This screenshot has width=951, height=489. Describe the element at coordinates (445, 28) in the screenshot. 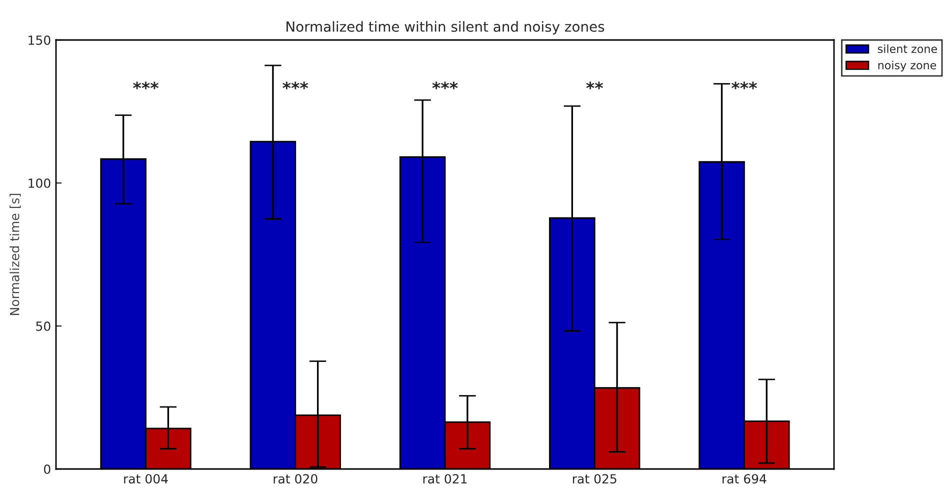

I see `chart-title: Normalized time within silent and noisy zones` at that location.